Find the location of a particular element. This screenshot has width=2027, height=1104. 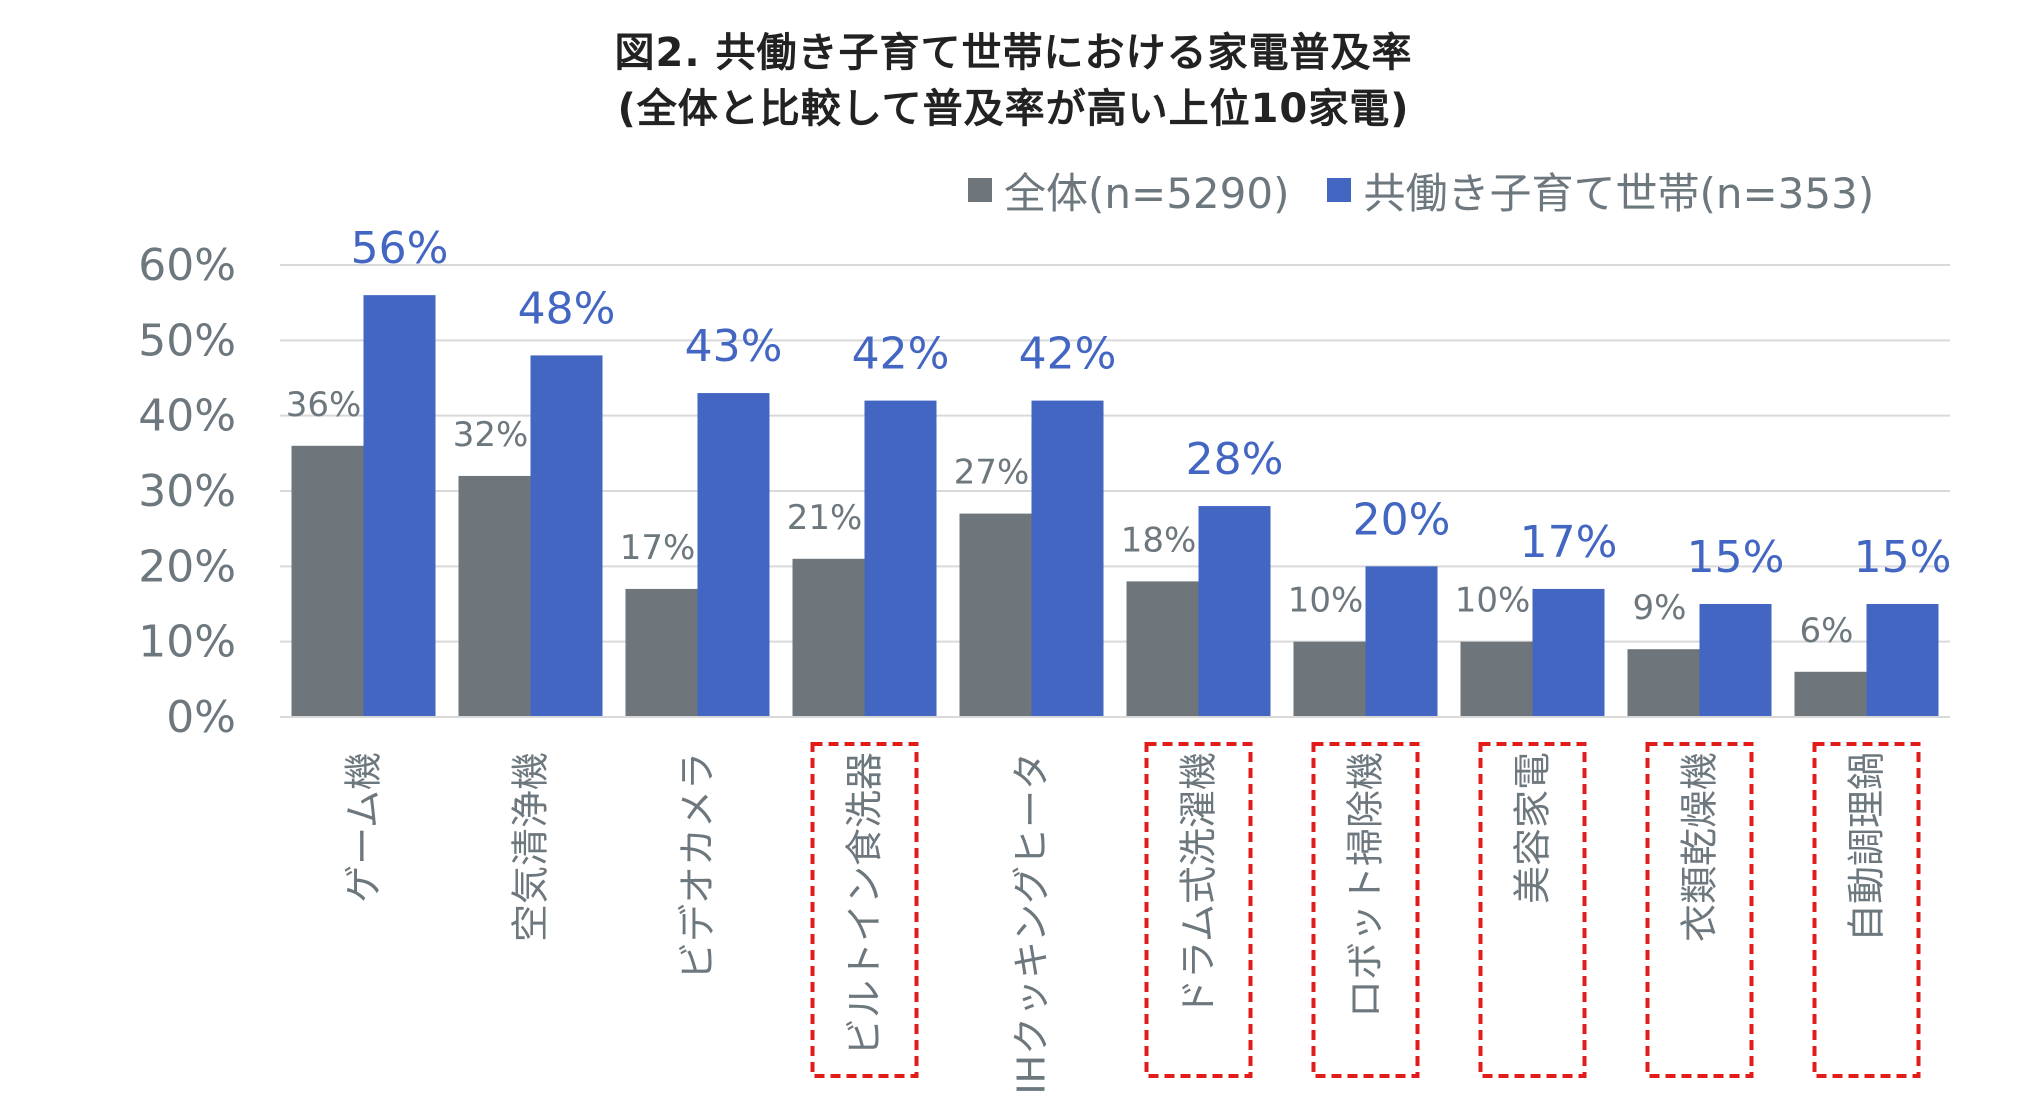

category-label: ビデオカメラ is located at coordinates (698, 866).